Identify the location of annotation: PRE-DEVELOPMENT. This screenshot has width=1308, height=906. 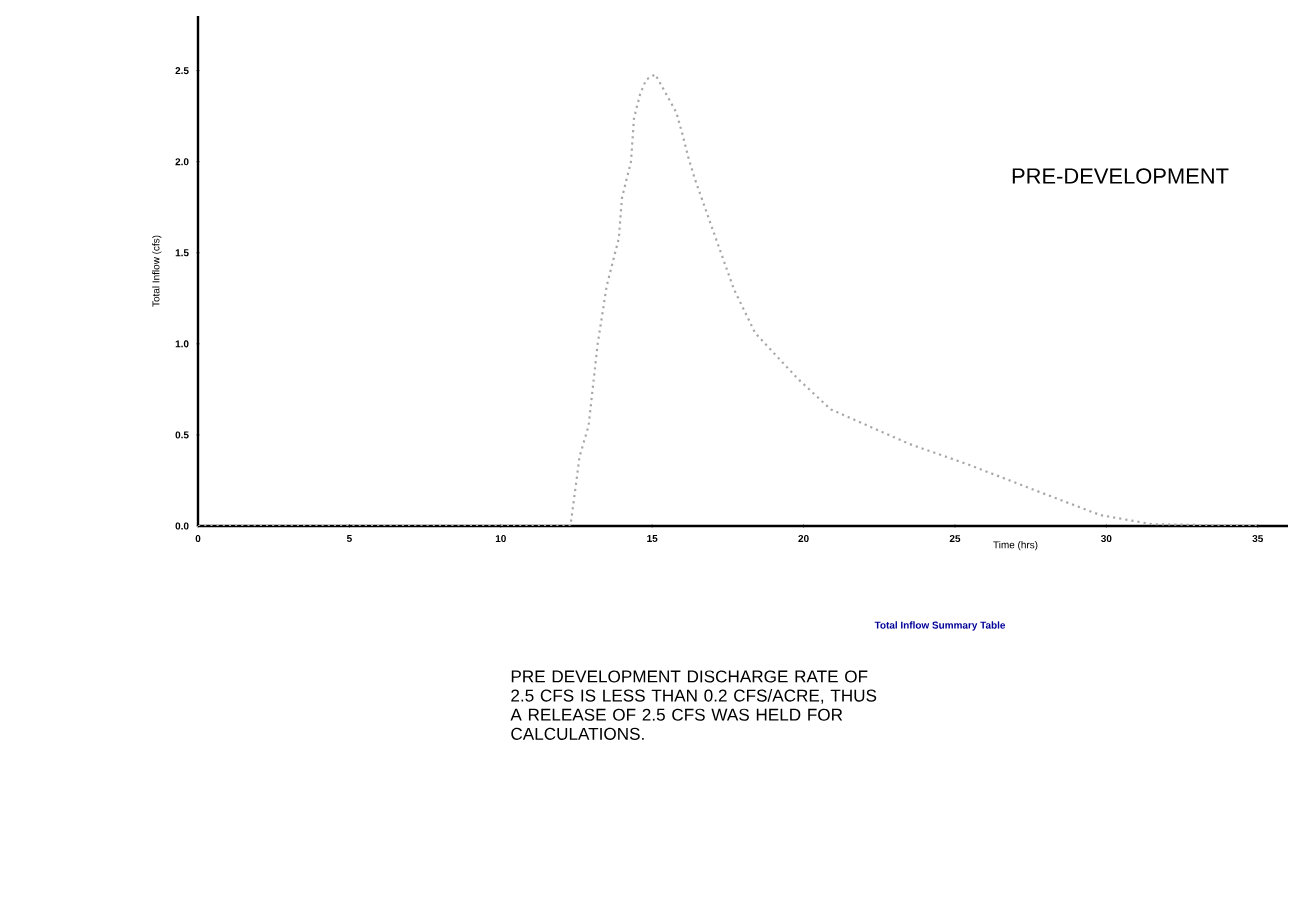
(1120, 176).